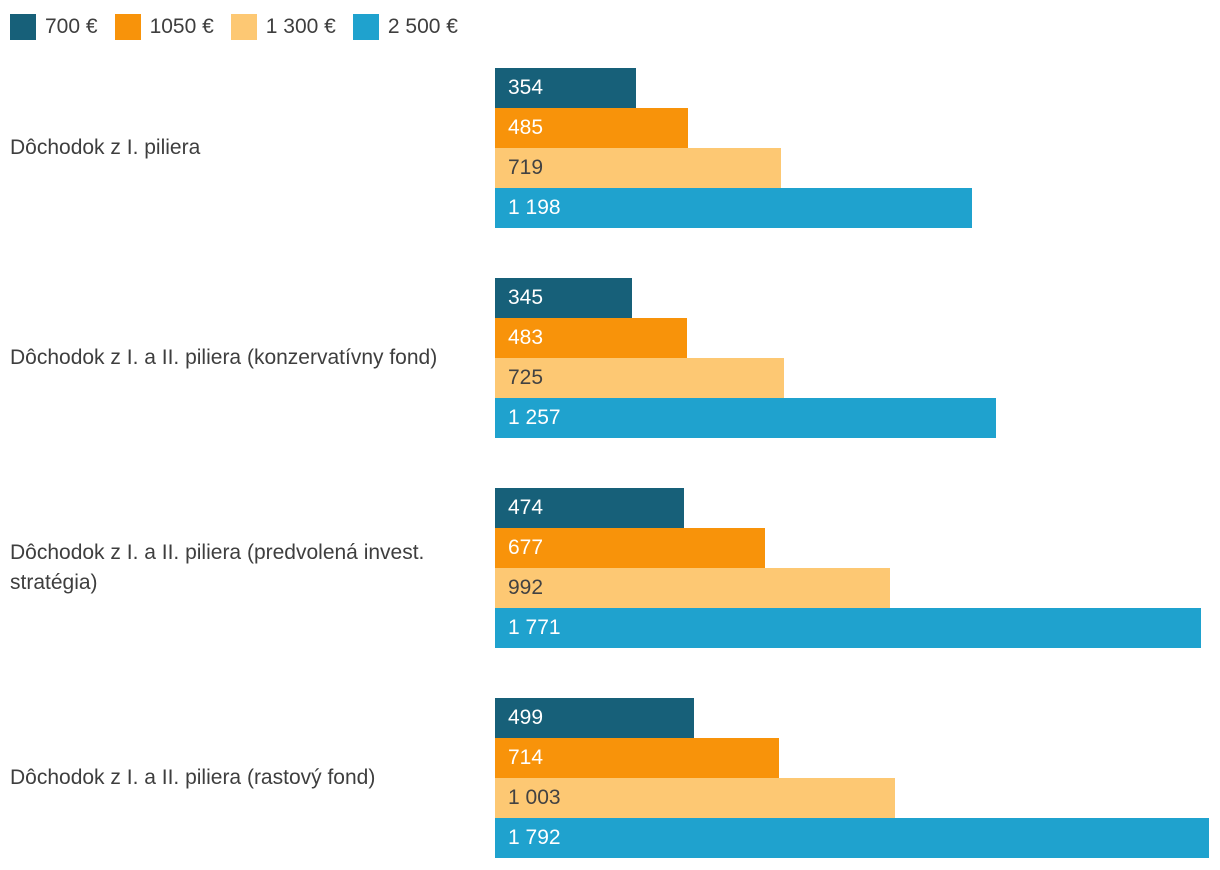 This screenshot has height=870, width=1220. I want to click on bar: 992, so click(693, 588).